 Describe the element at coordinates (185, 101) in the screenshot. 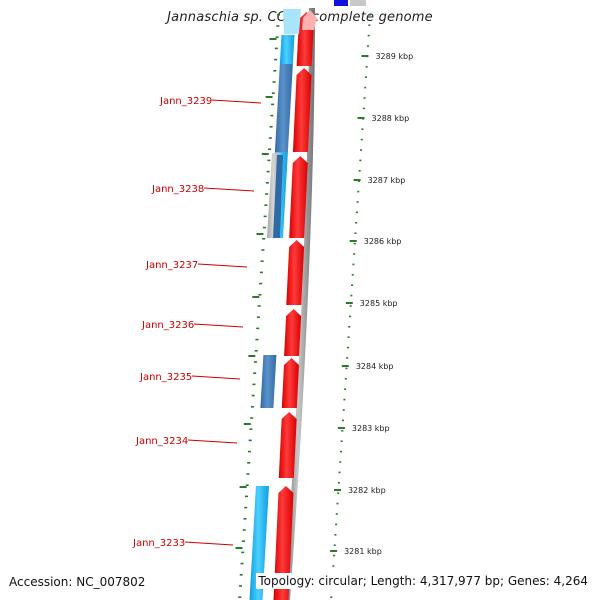

I see `gene-label: Jann_3239` at that location.